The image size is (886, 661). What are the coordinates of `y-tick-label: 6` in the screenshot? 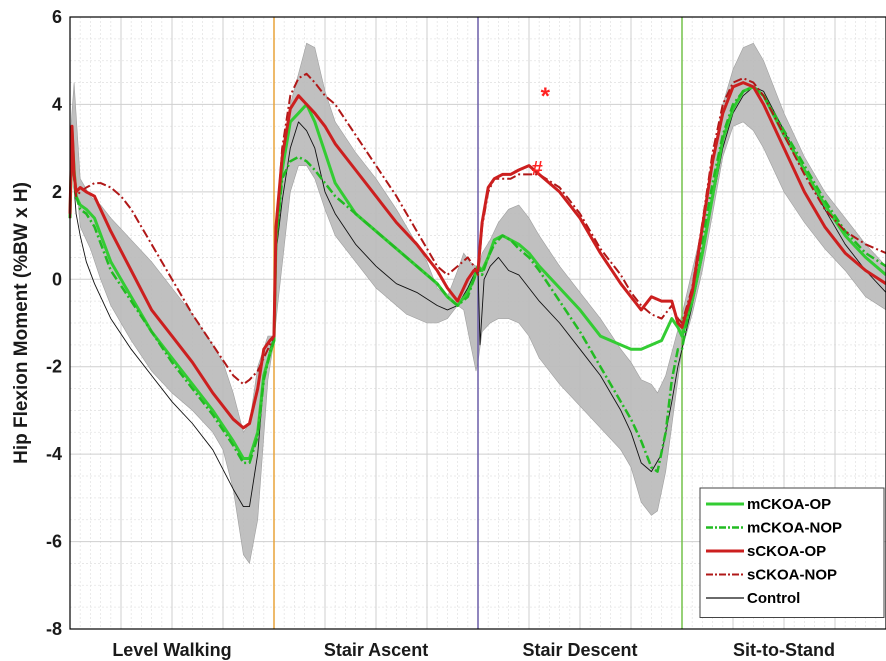 It's located at (57, 17).